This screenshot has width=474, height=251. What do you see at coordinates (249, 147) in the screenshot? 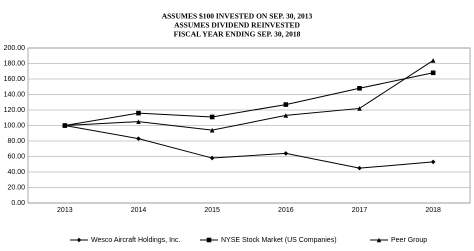
I see `series-line` at bounding box center [249, 147].